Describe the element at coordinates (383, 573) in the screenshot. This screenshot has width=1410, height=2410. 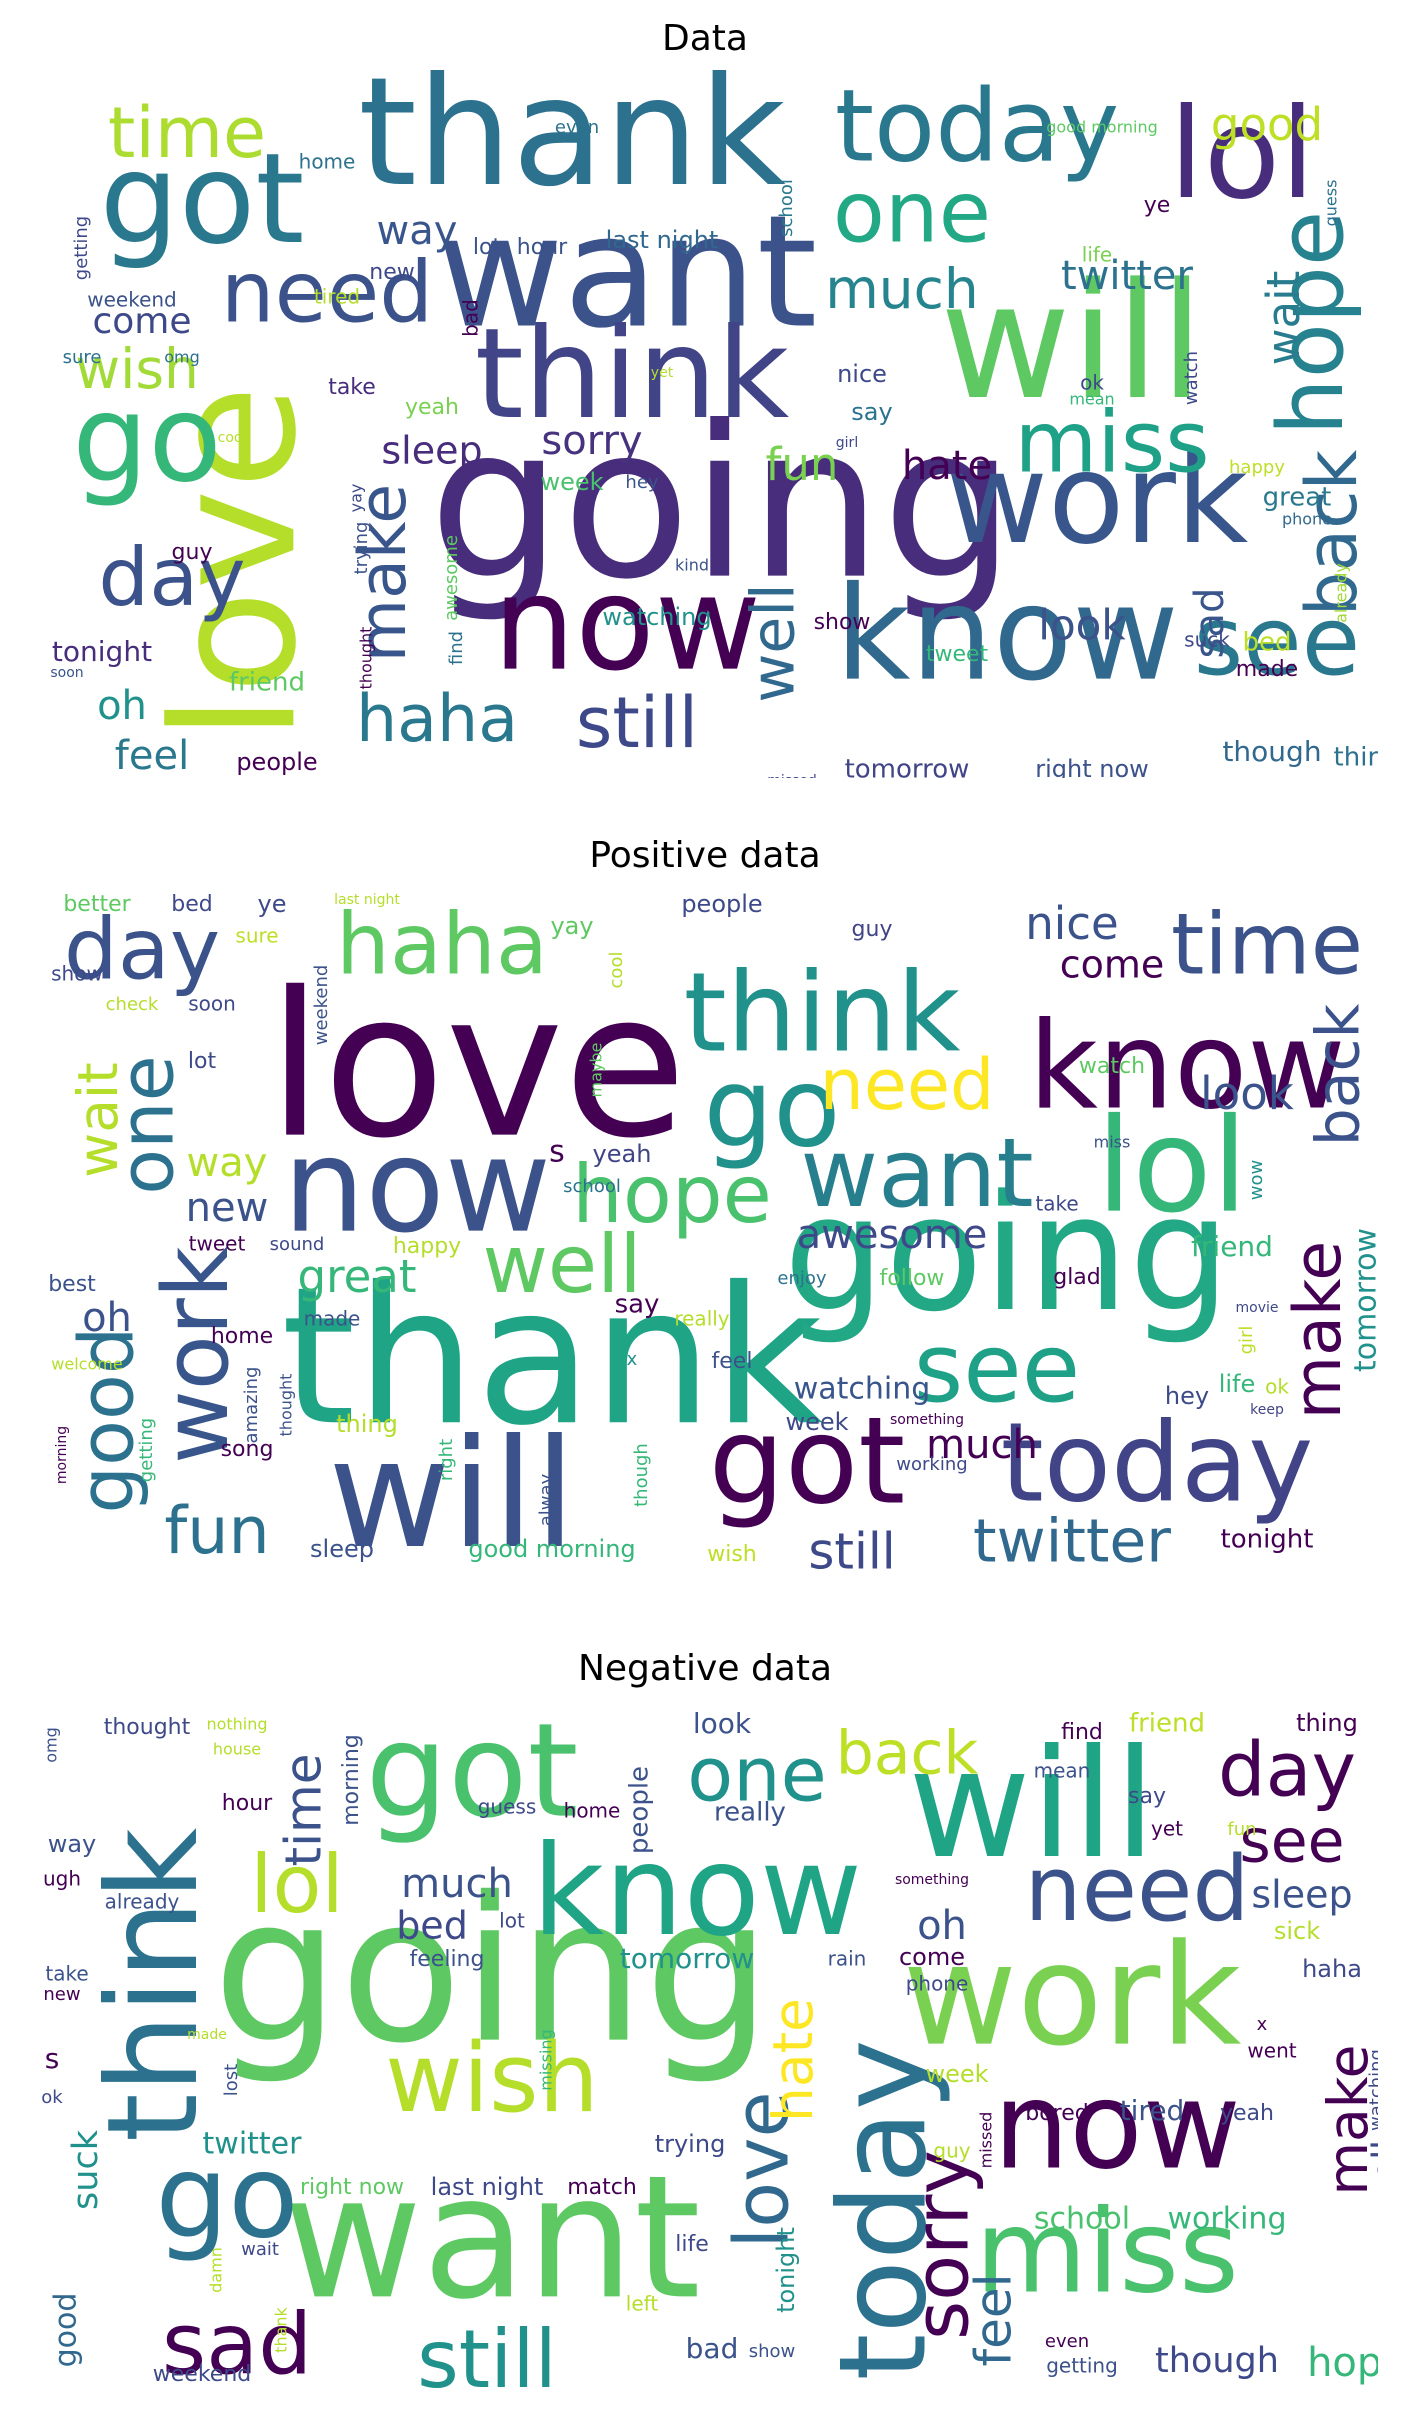
I see `cloud-word: make` at that location.